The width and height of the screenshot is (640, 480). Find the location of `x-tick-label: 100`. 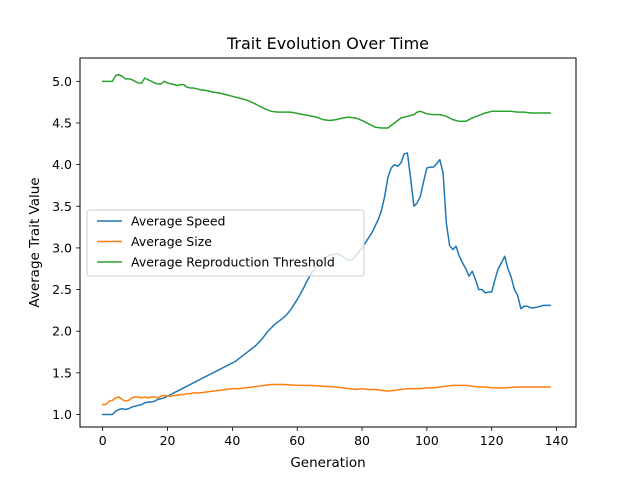

x-tick-label: 100 is located at coordinates (427, 440).